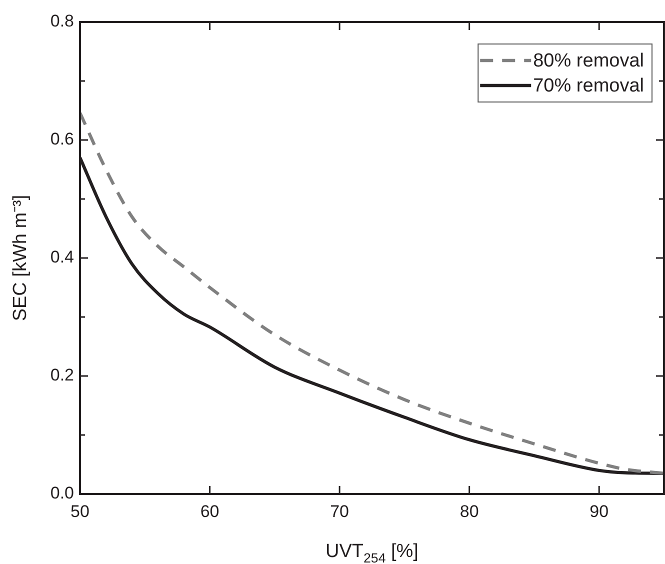 This screenshot has height=564, width=665. I want to click on x-tick-label: 80, so click(469, 511).